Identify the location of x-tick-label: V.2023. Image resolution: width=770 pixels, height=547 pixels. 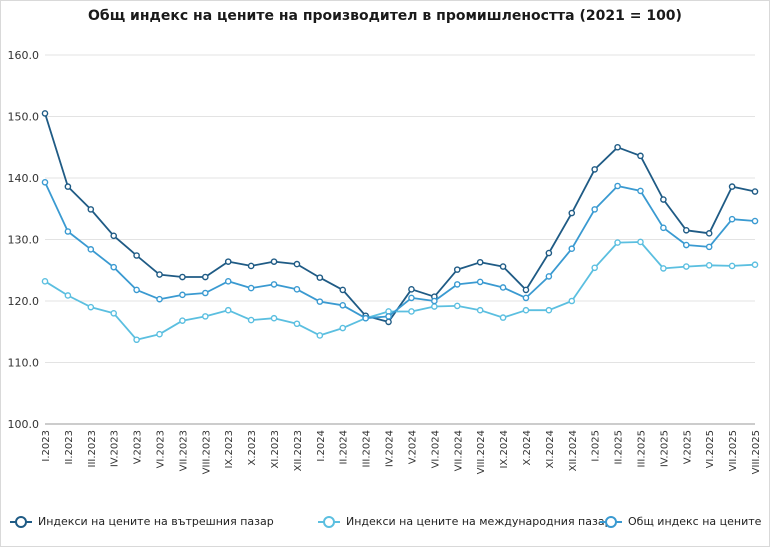
(138, 447).